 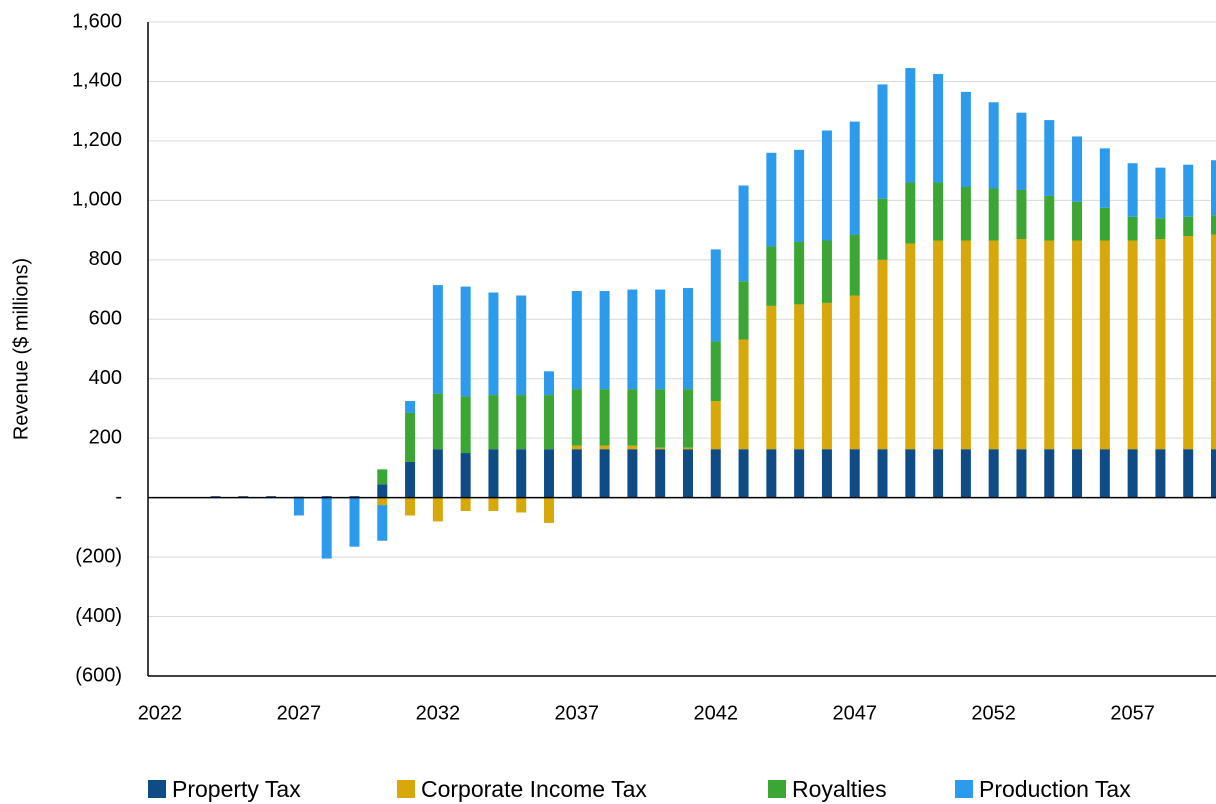 What do you see at coordinates (854, 713) in the screenshot?
I see `x-tick-label: 2047` at bounding box center [854, 713].